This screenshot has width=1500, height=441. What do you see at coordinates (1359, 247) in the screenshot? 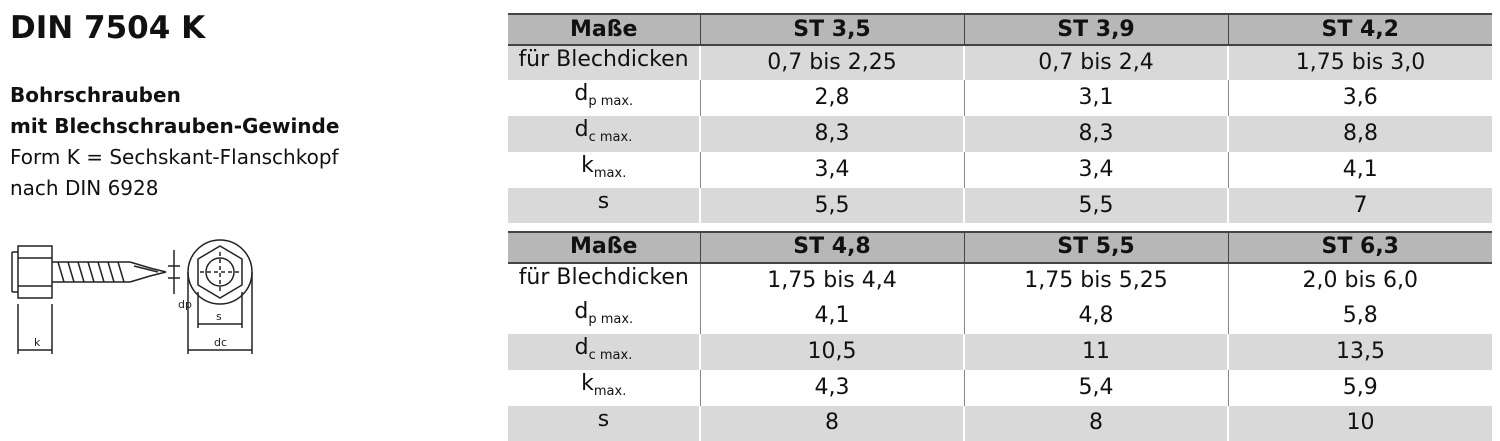
I see `column-header: ST 6,3` at bounding box center [1359, 247].